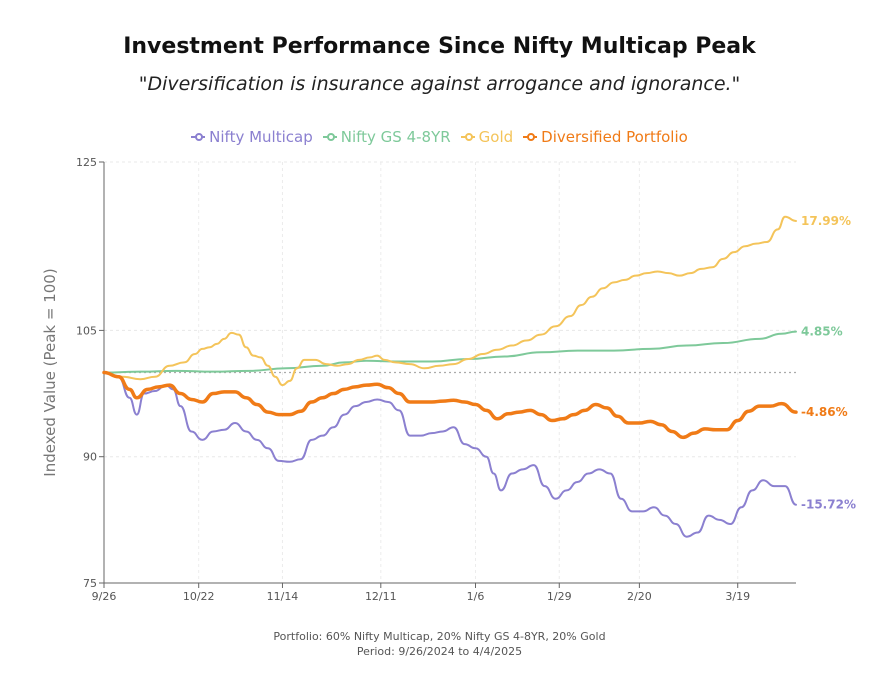 Image resolution: width=879 pixels, height=677 pixels. Describe the element at coordinates (639, 596) in the screenshot. I see `x-tick-label: 2/20` at that location.